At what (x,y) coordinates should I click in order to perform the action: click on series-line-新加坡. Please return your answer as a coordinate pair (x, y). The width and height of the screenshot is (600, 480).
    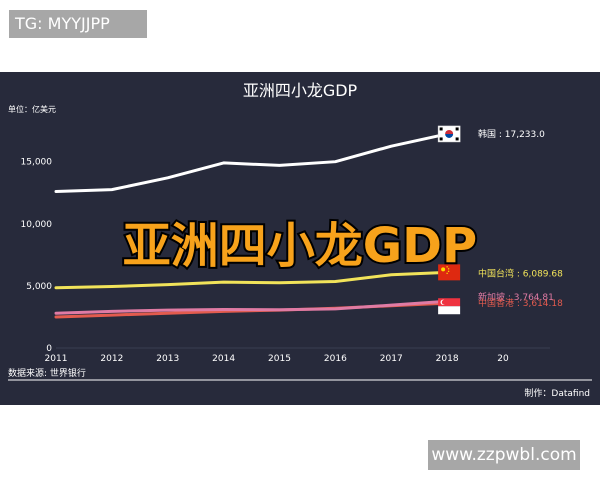
    Looking at the image, I should click on (251, 307).